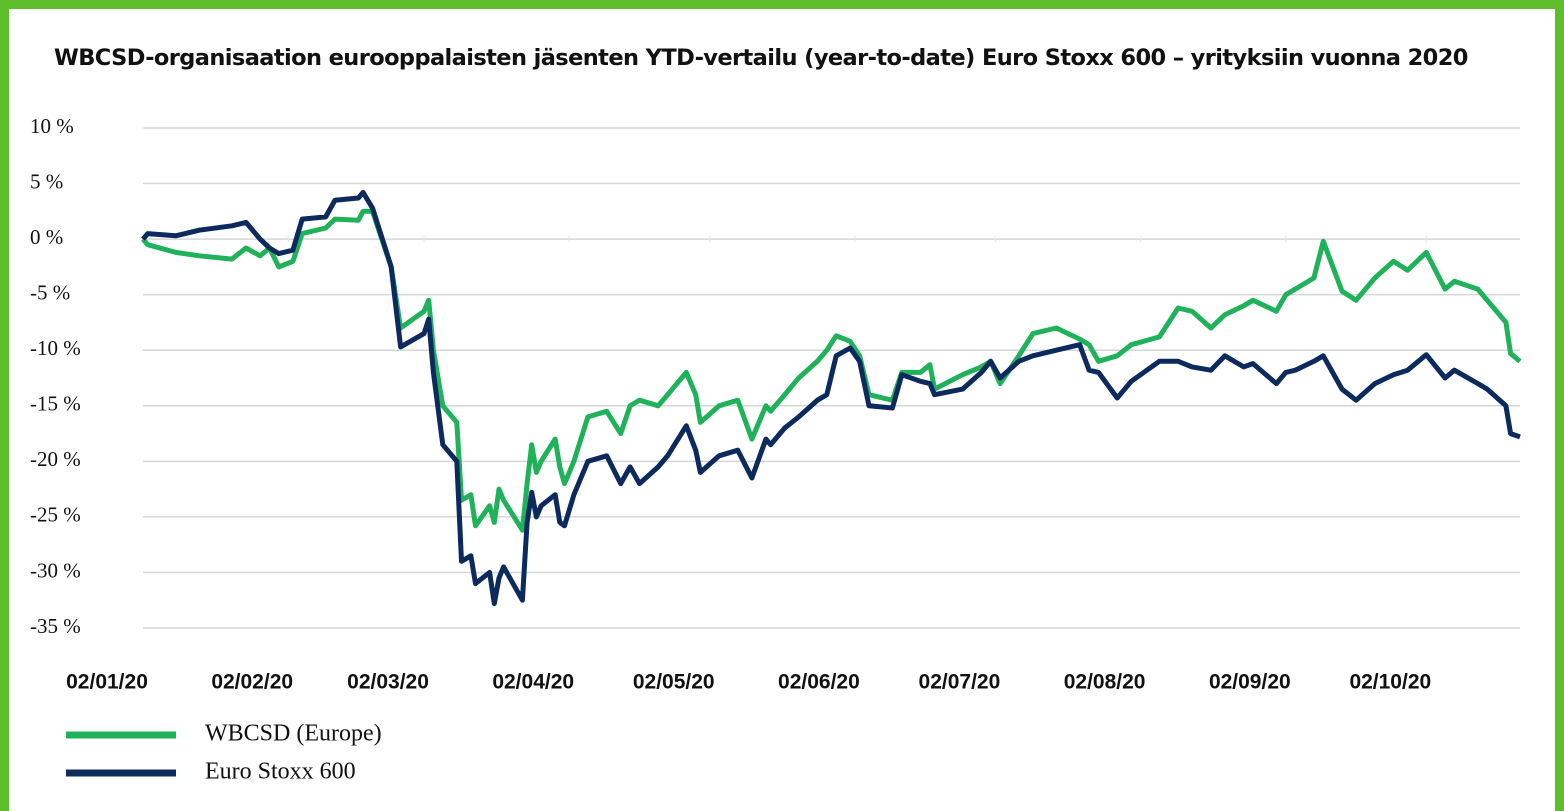  I want to click on y-tick-label: 5 %, so click(46, 181).